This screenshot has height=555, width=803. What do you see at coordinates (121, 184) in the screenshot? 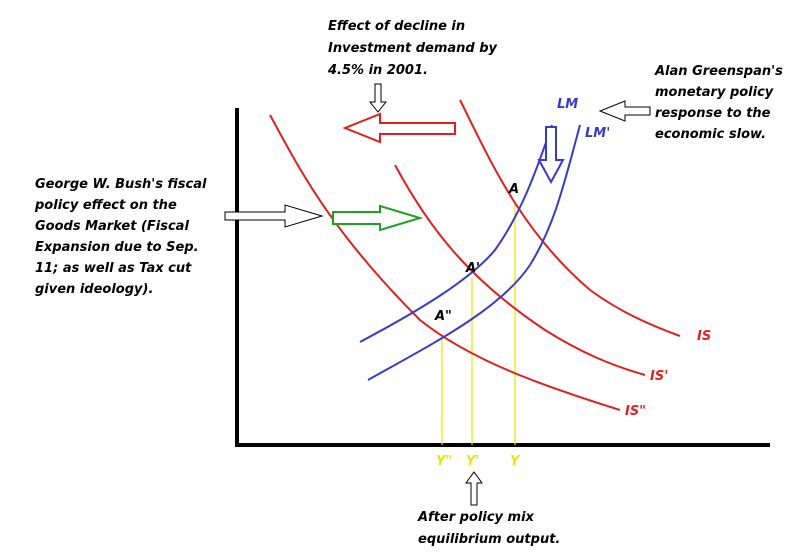
I see `note-line: George W. Bush's fiscal` at bounding box center [121, 184].